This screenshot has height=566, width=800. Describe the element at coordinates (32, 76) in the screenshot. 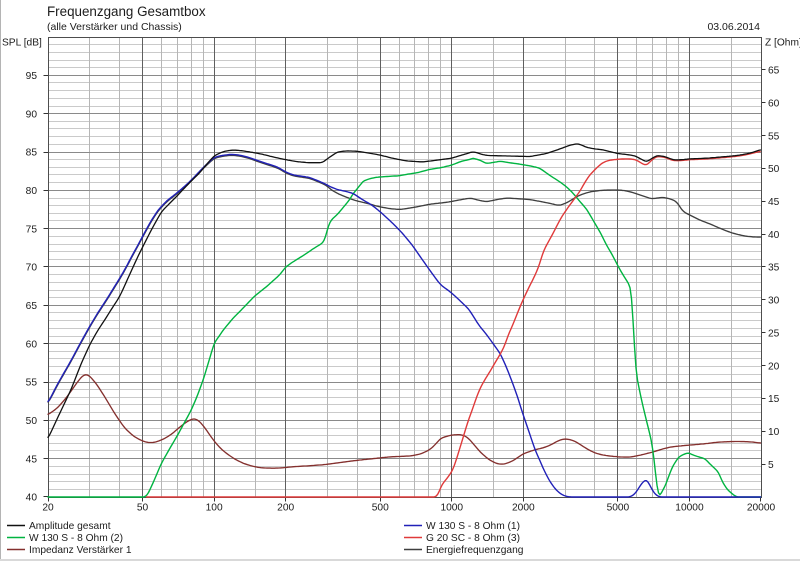

I see `svg-text: 95` at that location.